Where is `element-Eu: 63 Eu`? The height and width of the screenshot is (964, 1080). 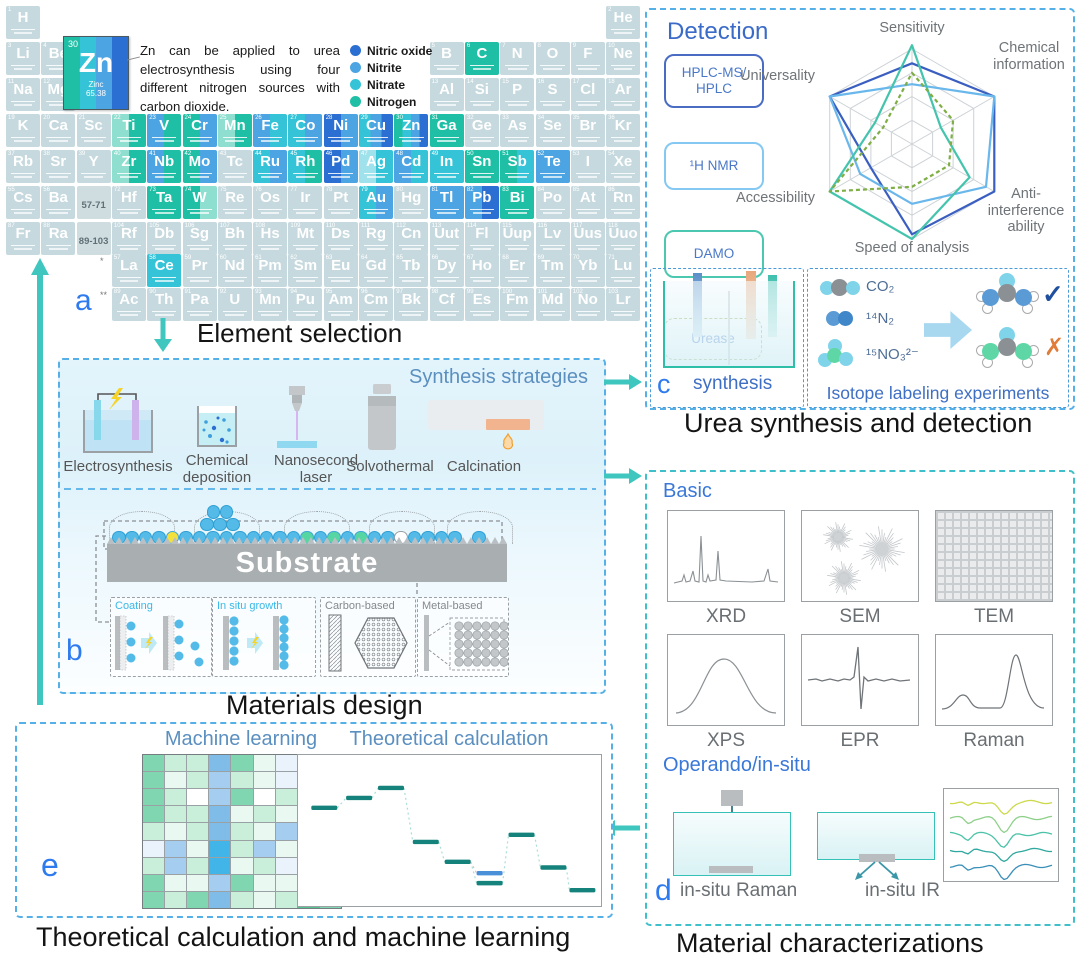 element-Eu: 63 Eu is located at coordinates (340, 270).